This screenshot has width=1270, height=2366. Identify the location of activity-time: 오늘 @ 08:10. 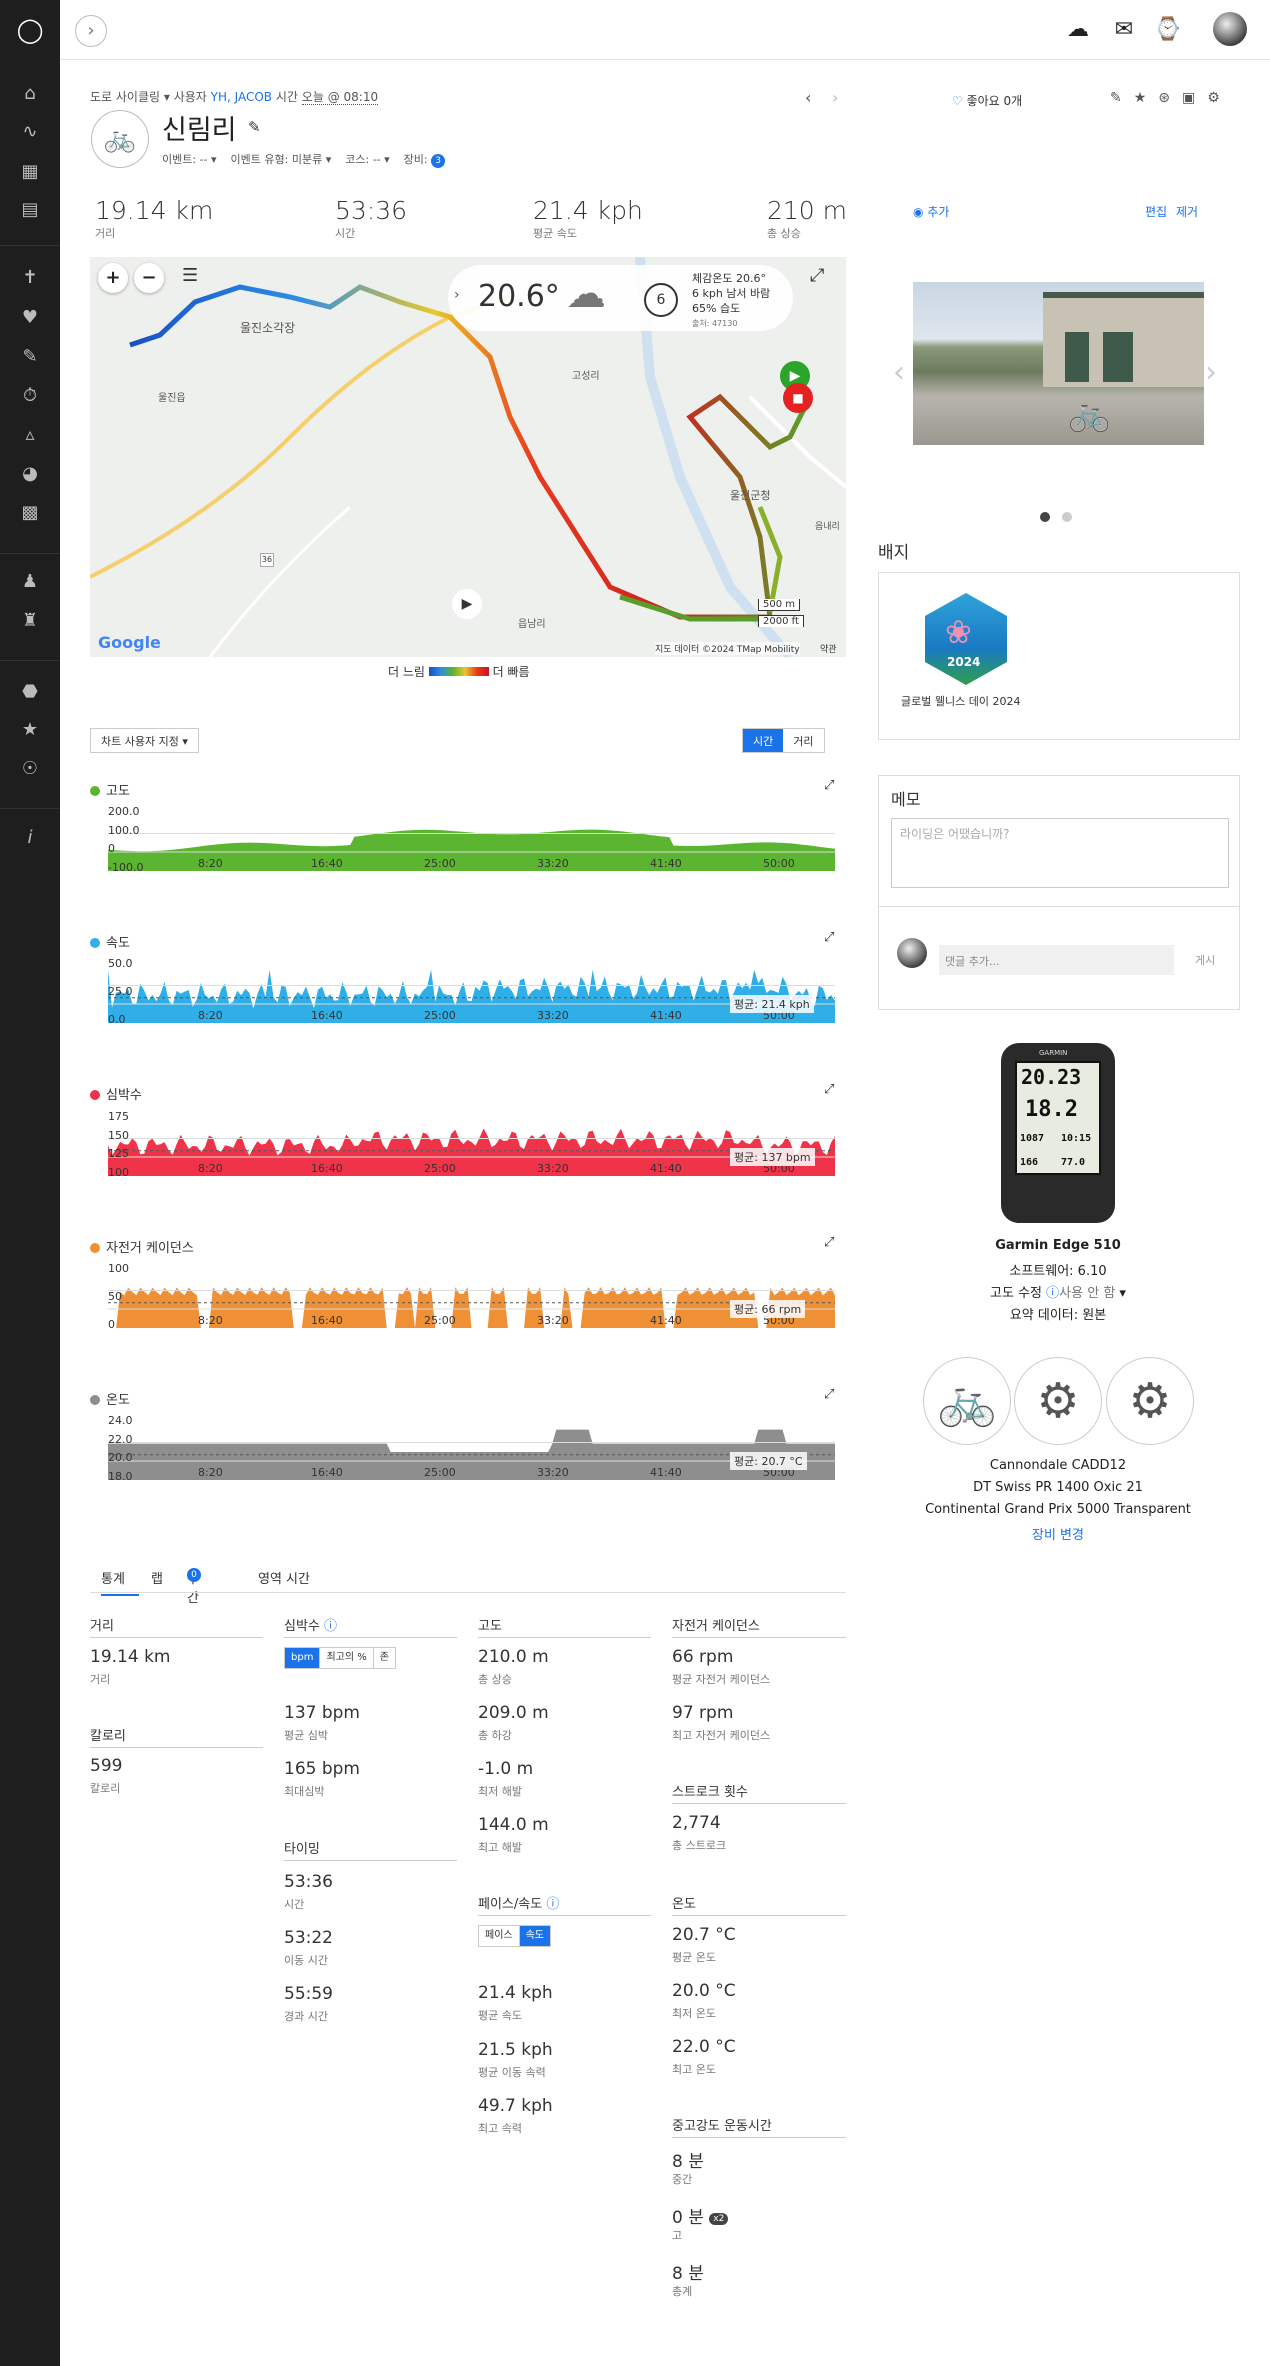
(340, 97).